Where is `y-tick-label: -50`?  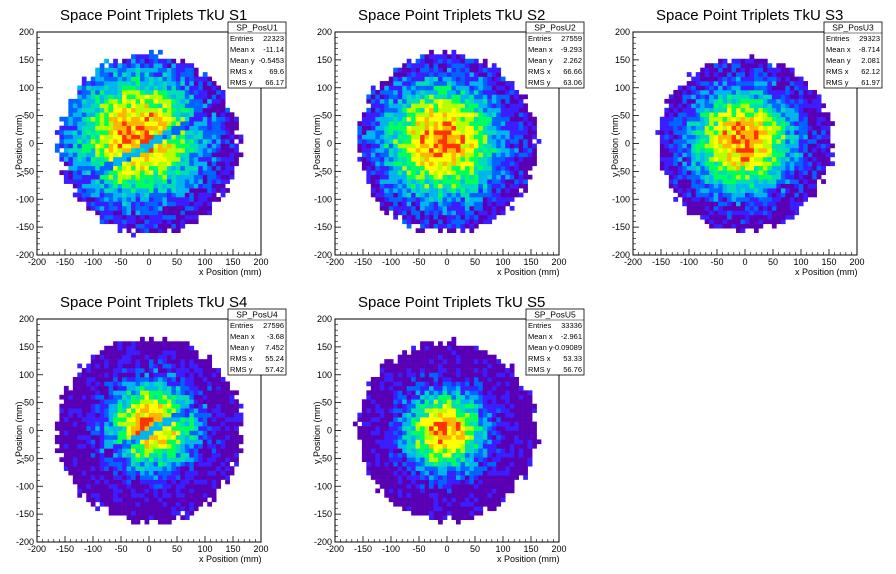
y-tick-label: -50 is located at coordinates (325, 171).